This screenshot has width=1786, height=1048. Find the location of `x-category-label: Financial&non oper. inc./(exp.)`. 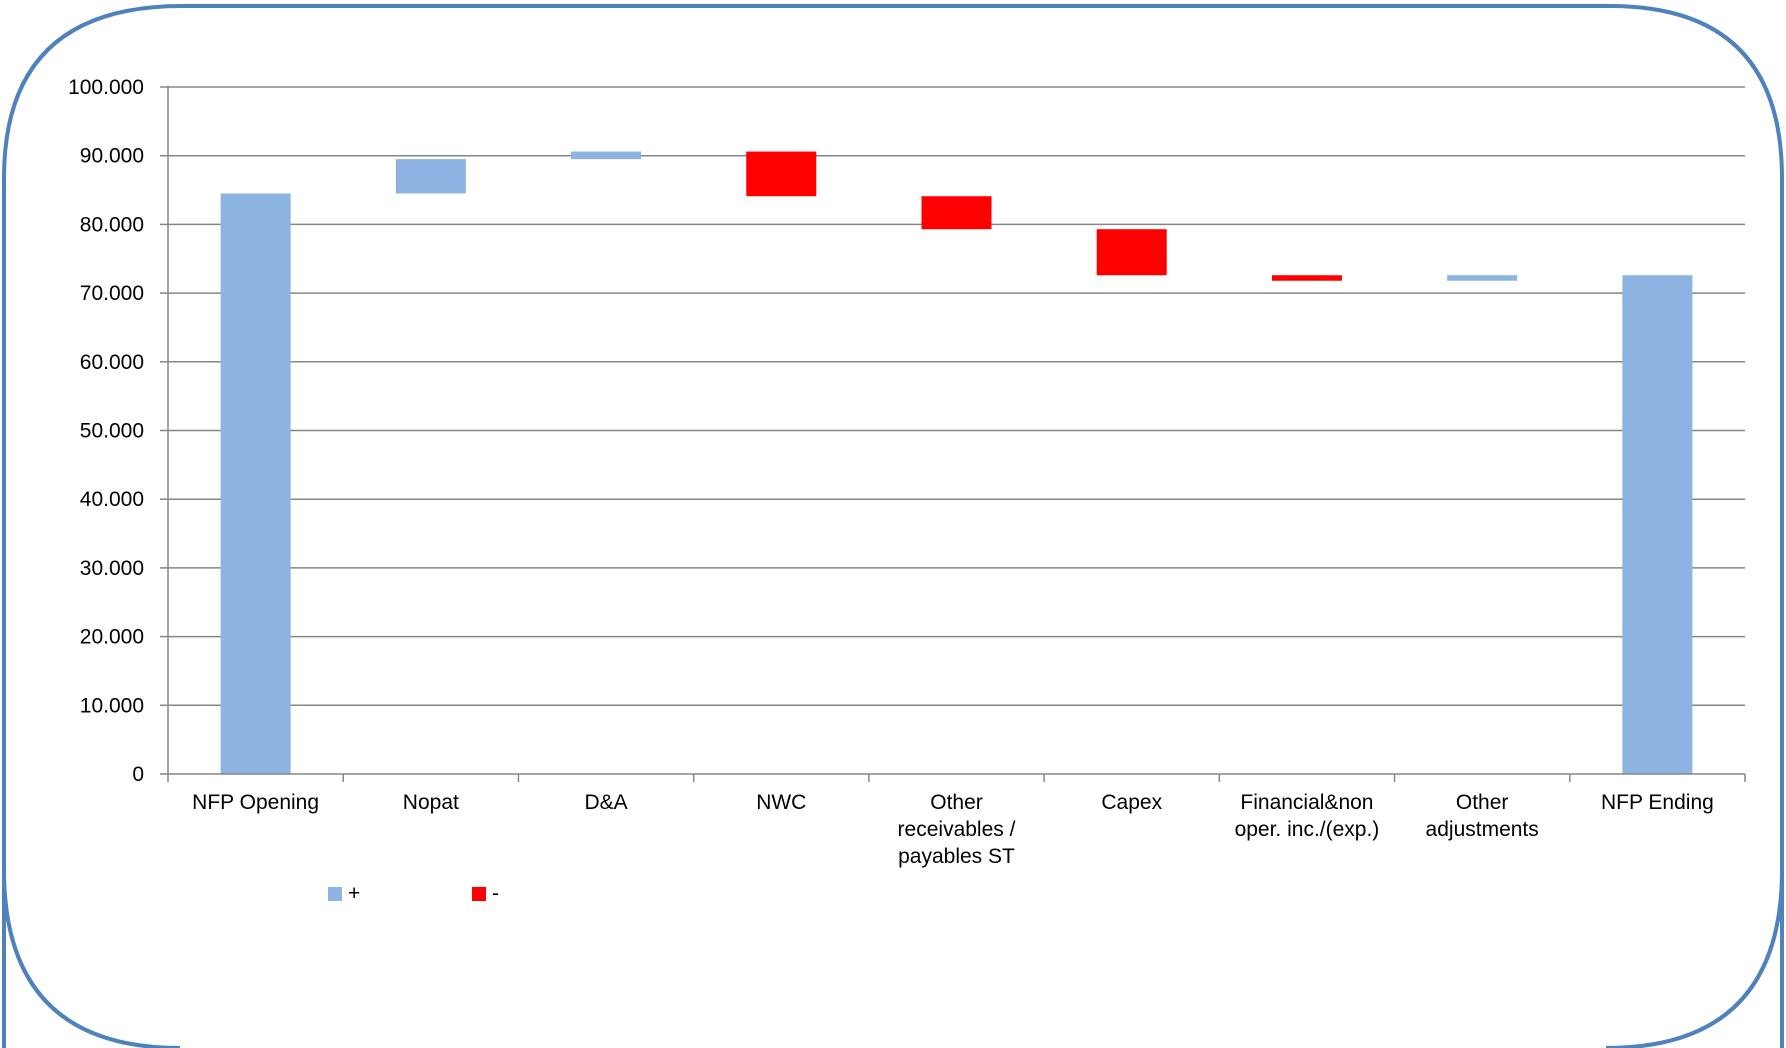

x-category-label: Financial&non oper. inc./(exp.) is located at coordinates (1307, 816).